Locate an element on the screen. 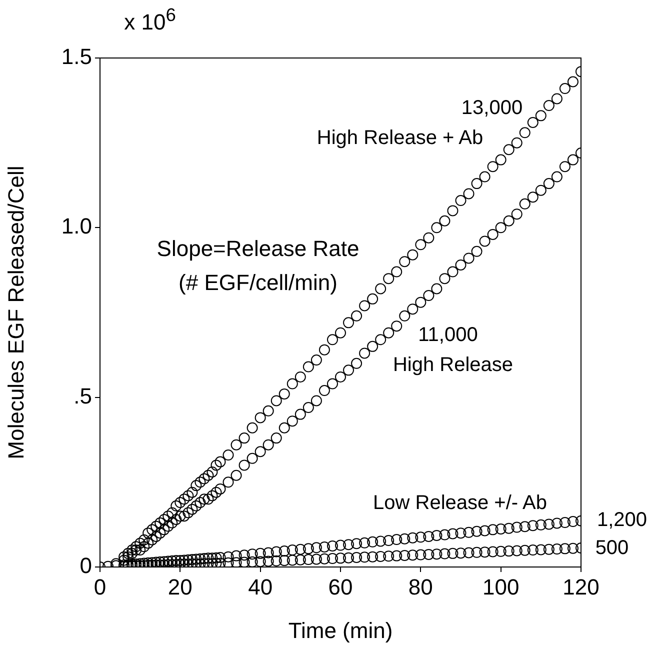 The height and width of the screenshot is (649, 654). x-tick-label: 20 is located at coordinates (180, 587).